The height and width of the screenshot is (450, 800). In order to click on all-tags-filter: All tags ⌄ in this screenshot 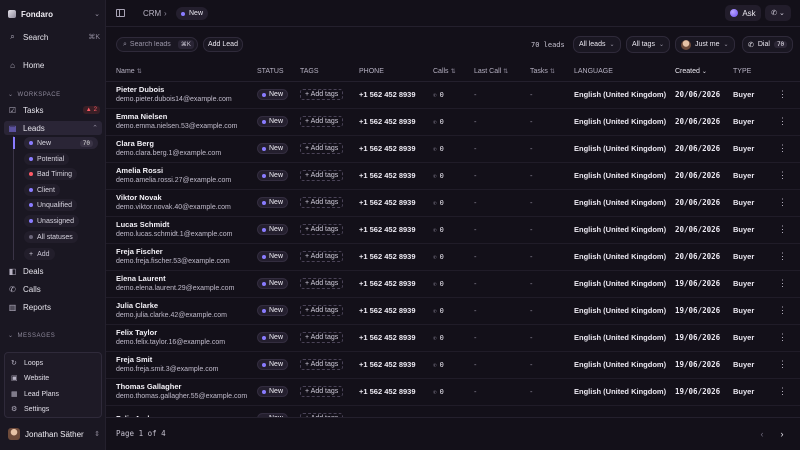, I will do `click(648, 44)`.